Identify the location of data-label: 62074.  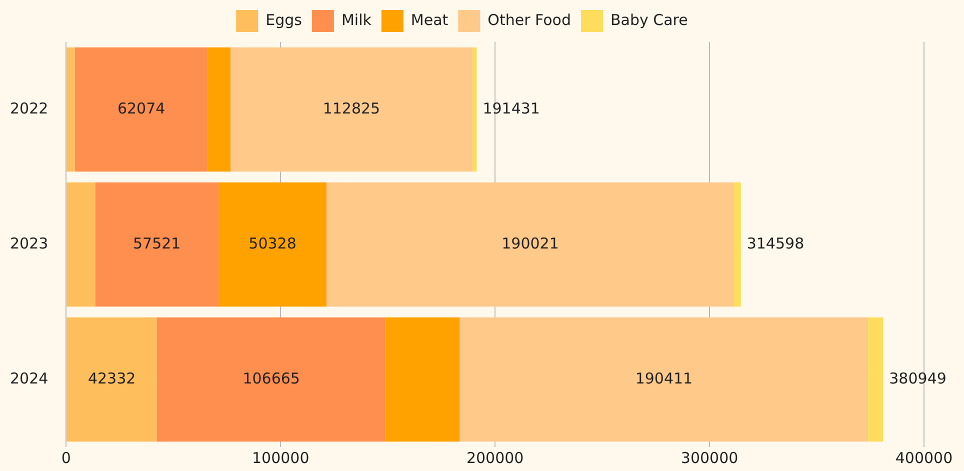
(141, 108).